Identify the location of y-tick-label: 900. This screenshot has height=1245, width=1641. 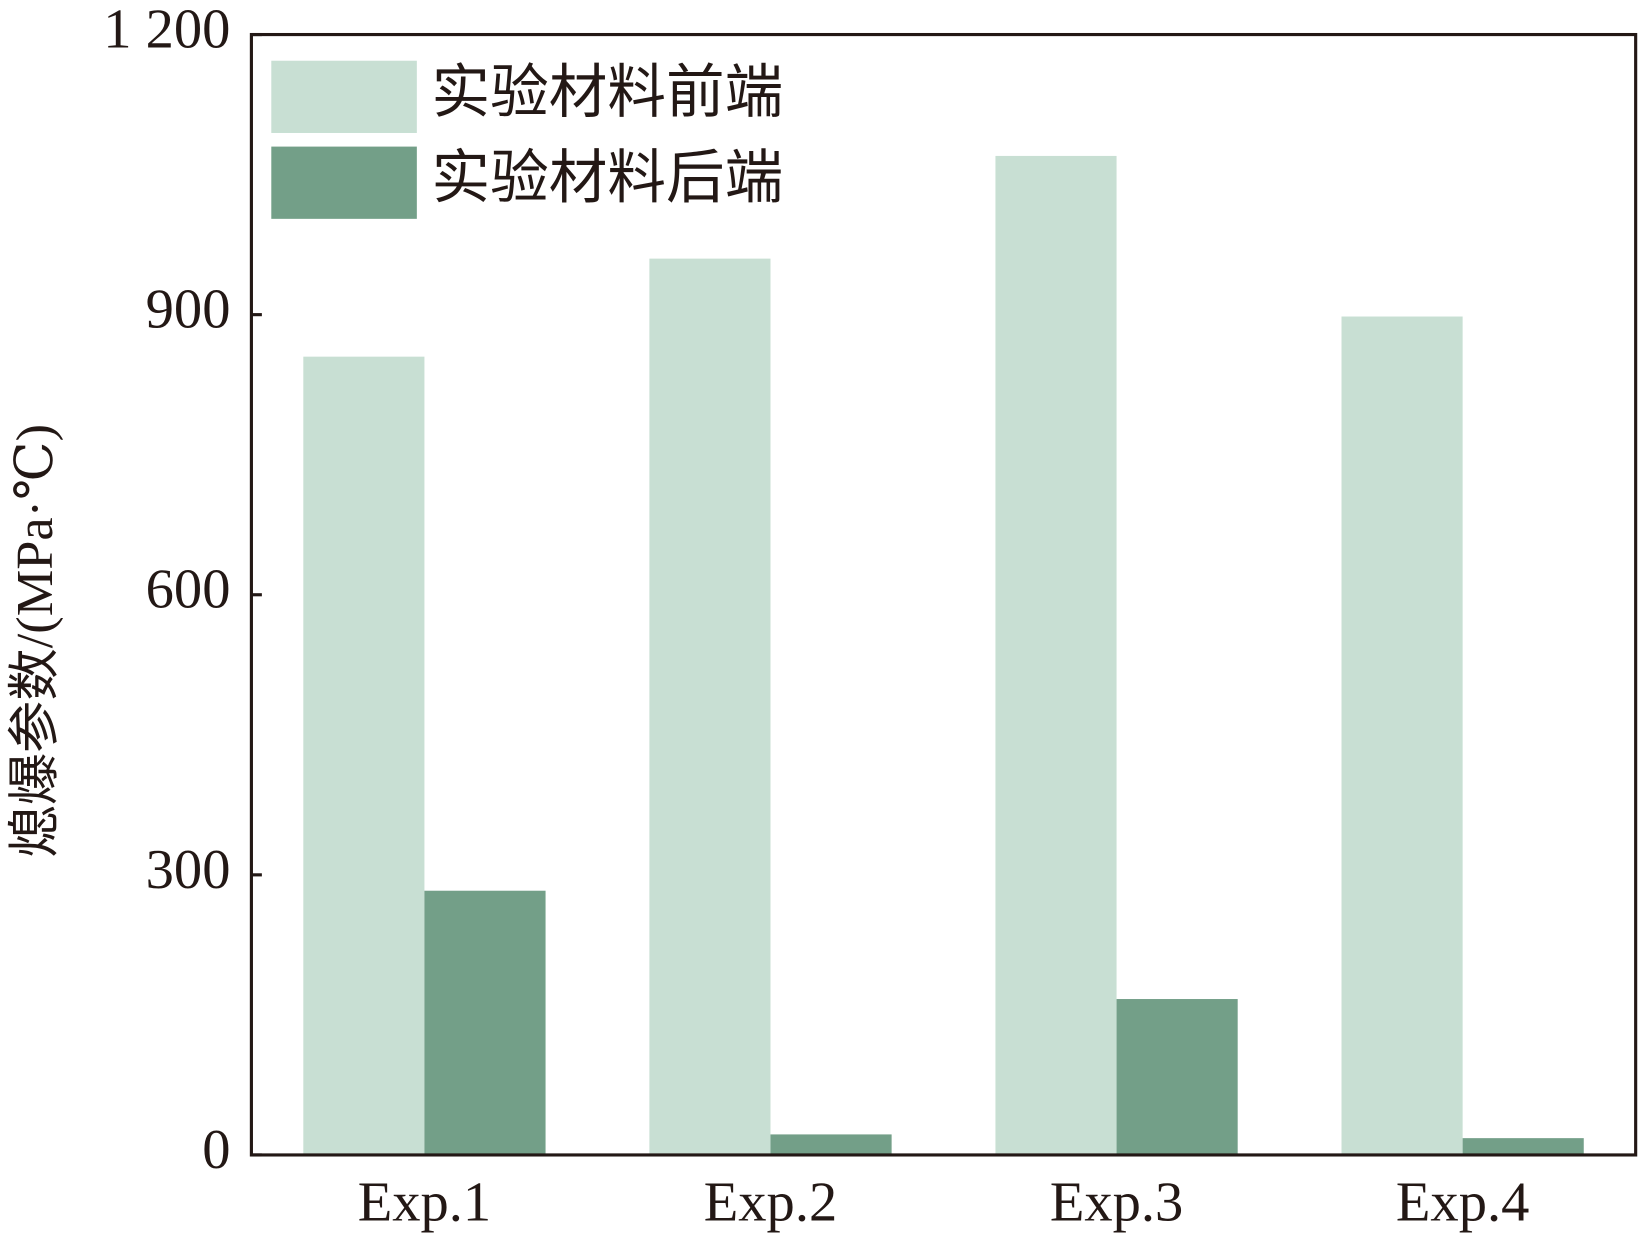
(188, 310).